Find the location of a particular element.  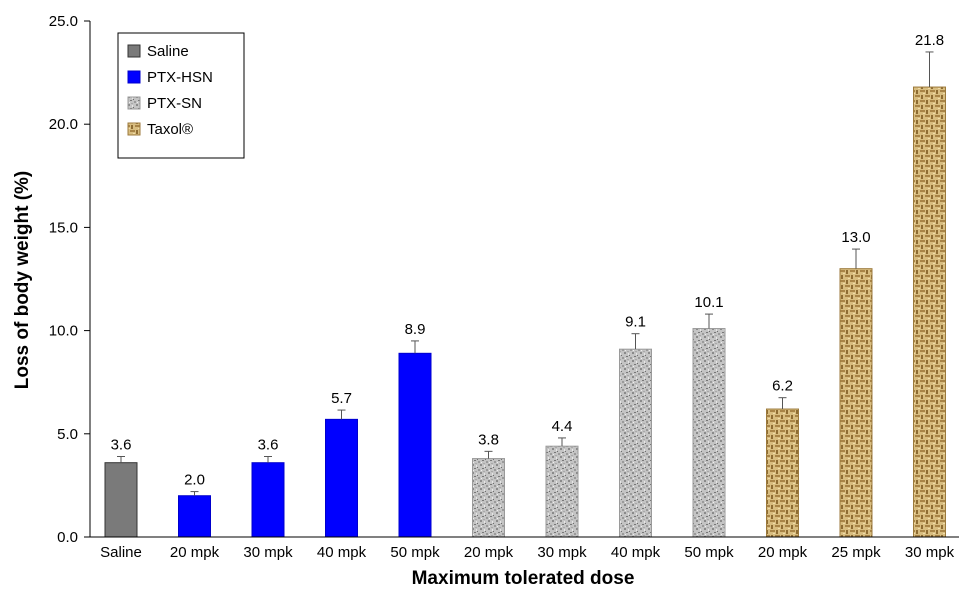

legend-items: Saline PTX-HSN PTX-SN Taxol® is located at coordinates (170, 90).